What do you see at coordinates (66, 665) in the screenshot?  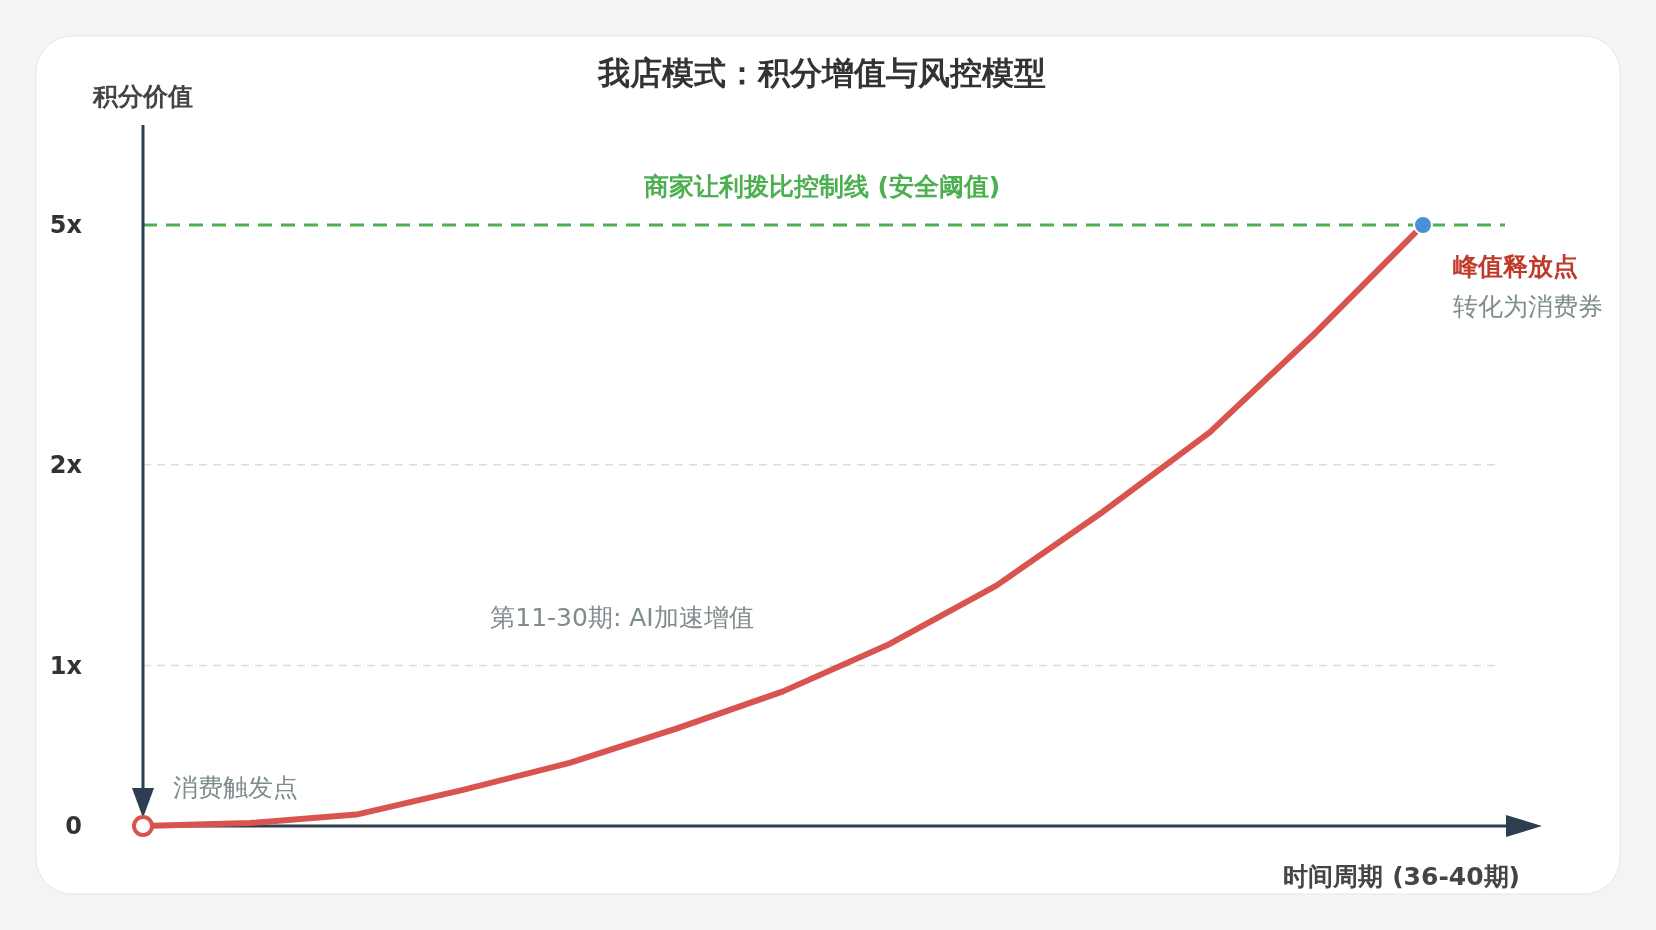 I see `ref-line-label: 1x` at bounding box center [66, 665].